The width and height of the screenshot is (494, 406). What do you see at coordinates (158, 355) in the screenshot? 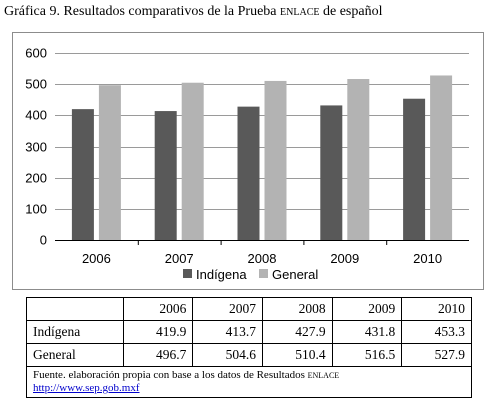
I see `cell-general-2006: 496.7` at bounding box center [158, 355].